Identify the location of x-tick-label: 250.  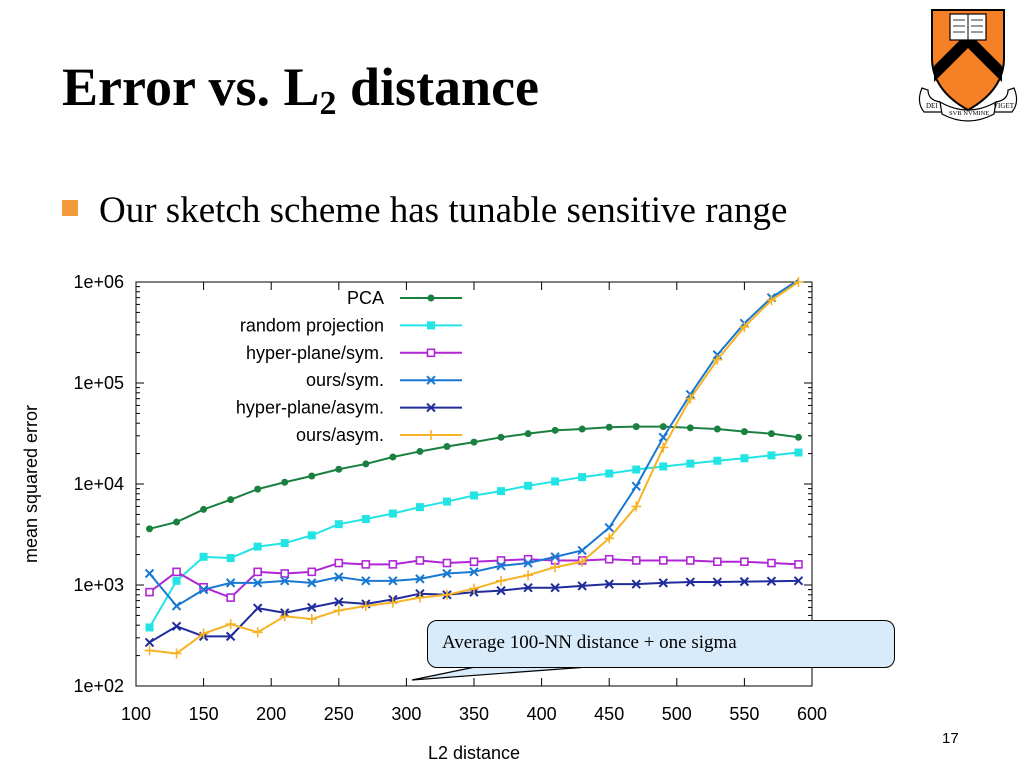
(339, 714).